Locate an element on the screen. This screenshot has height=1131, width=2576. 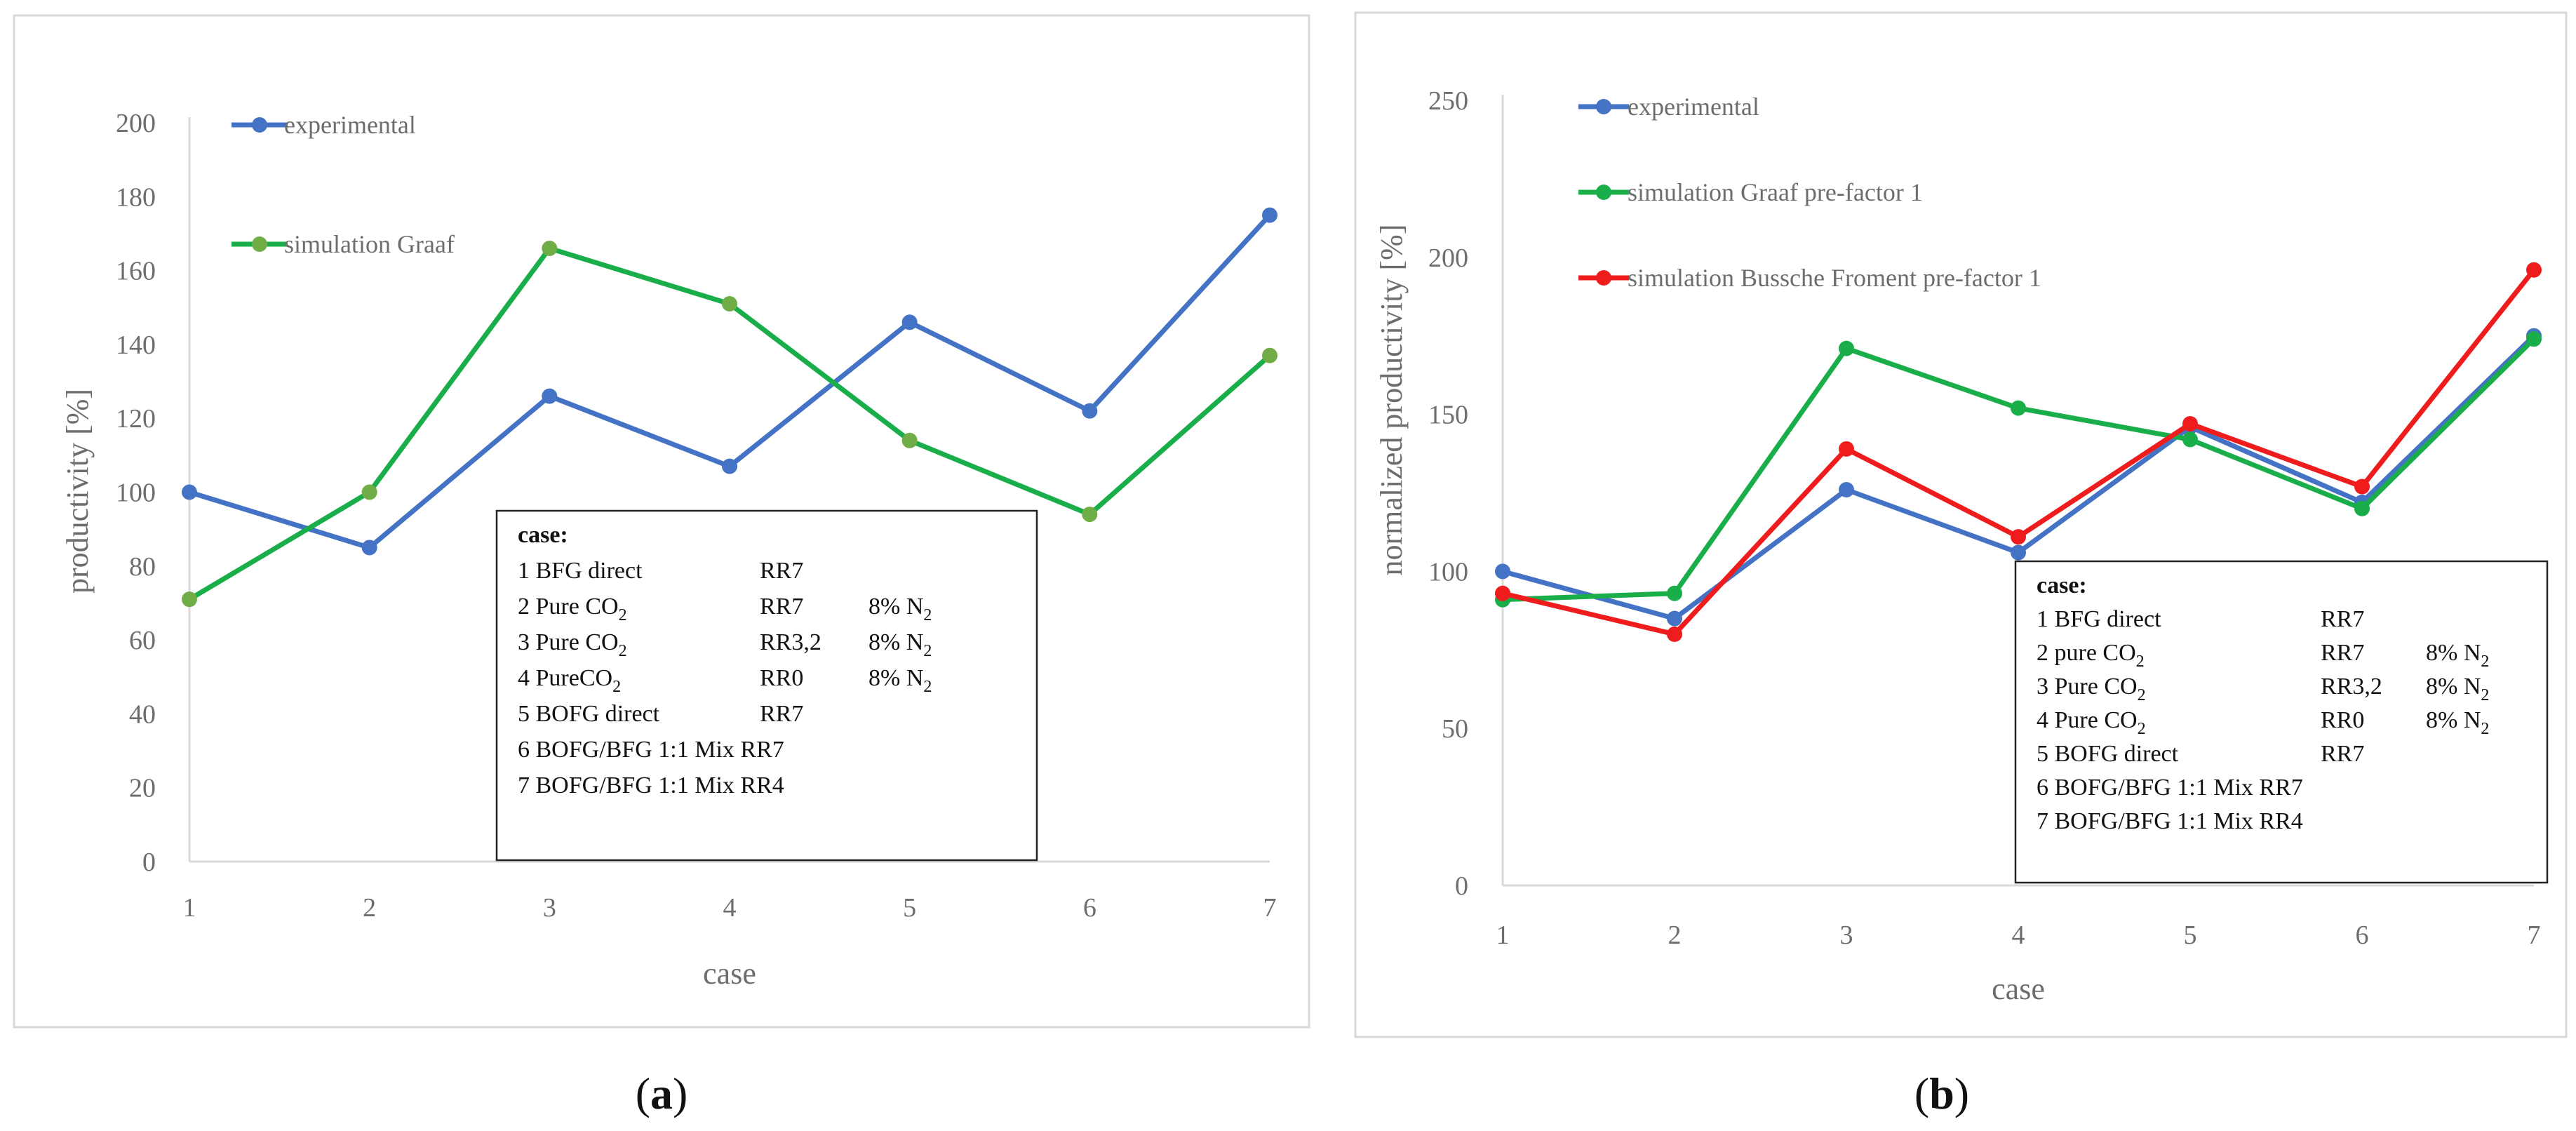
case-row-label: 2 Pure CO2 is located at coordinates (573, 609).